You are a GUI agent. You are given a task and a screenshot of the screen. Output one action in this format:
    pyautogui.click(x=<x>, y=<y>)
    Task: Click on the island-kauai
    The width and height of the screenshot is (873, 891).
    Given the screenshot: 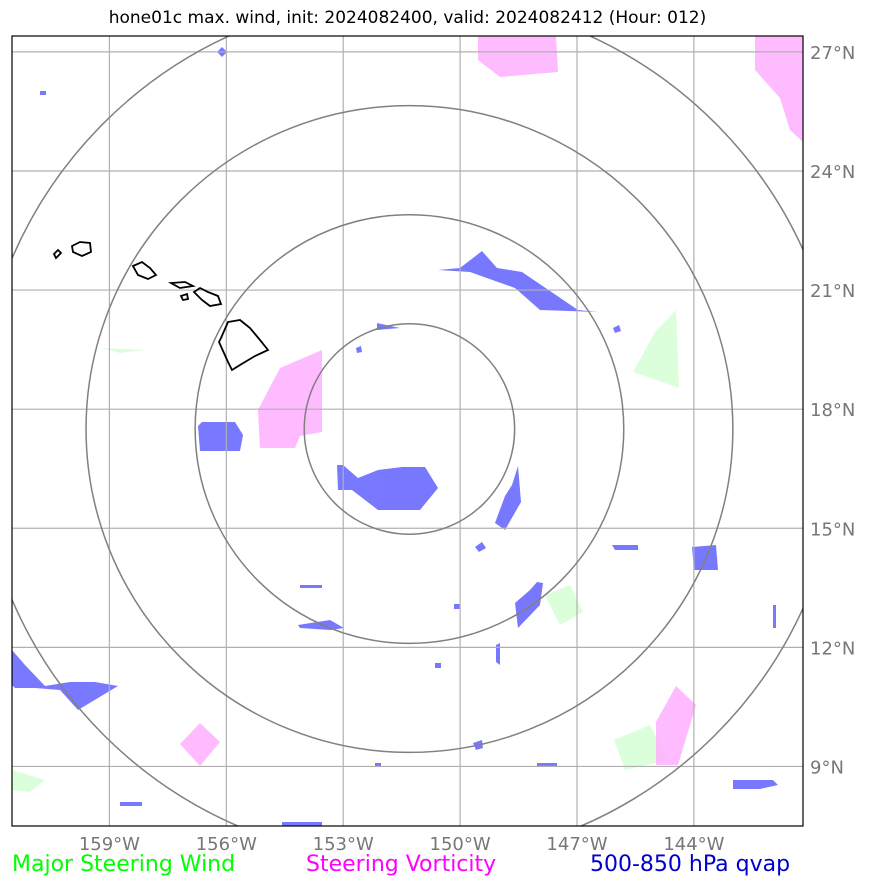 What is the action you would take?
    pyautogui.click(x=81, y=249)
    